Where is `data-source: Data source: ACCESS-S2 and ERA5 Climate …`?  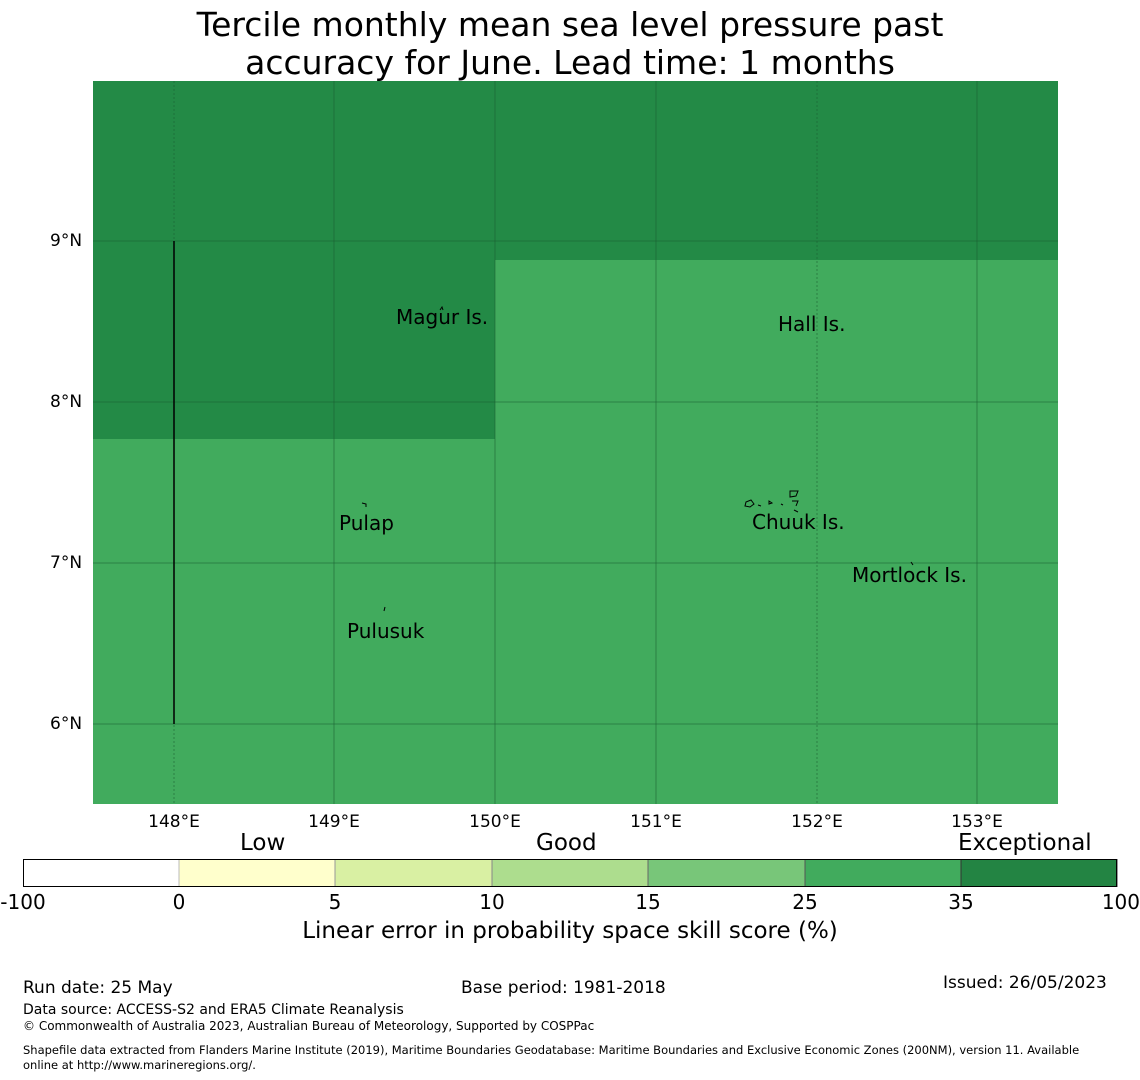
data-source: Data source: ACCESS-S2 and ERA5 Climate … is located at coordinates (213, 1010).